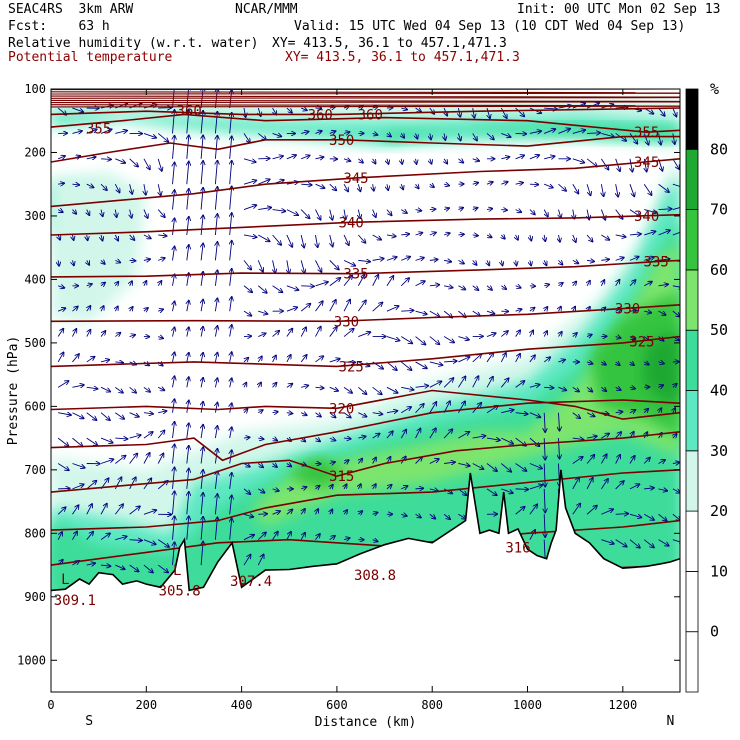 This screenshot has width=740, height=740. I want to click on theta-label: 305.8, so click(180, 591).